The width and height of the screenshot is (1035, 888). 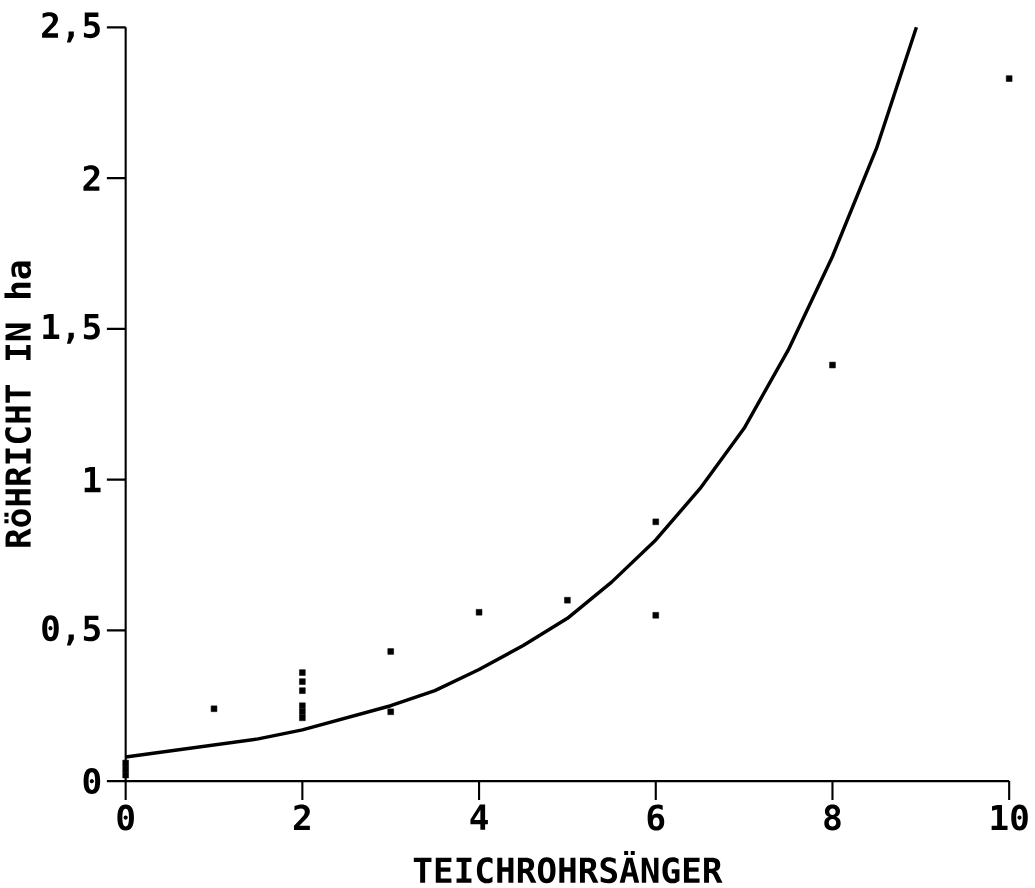 I want to click on x-tick-label: 0, so click(x=125, y=817).